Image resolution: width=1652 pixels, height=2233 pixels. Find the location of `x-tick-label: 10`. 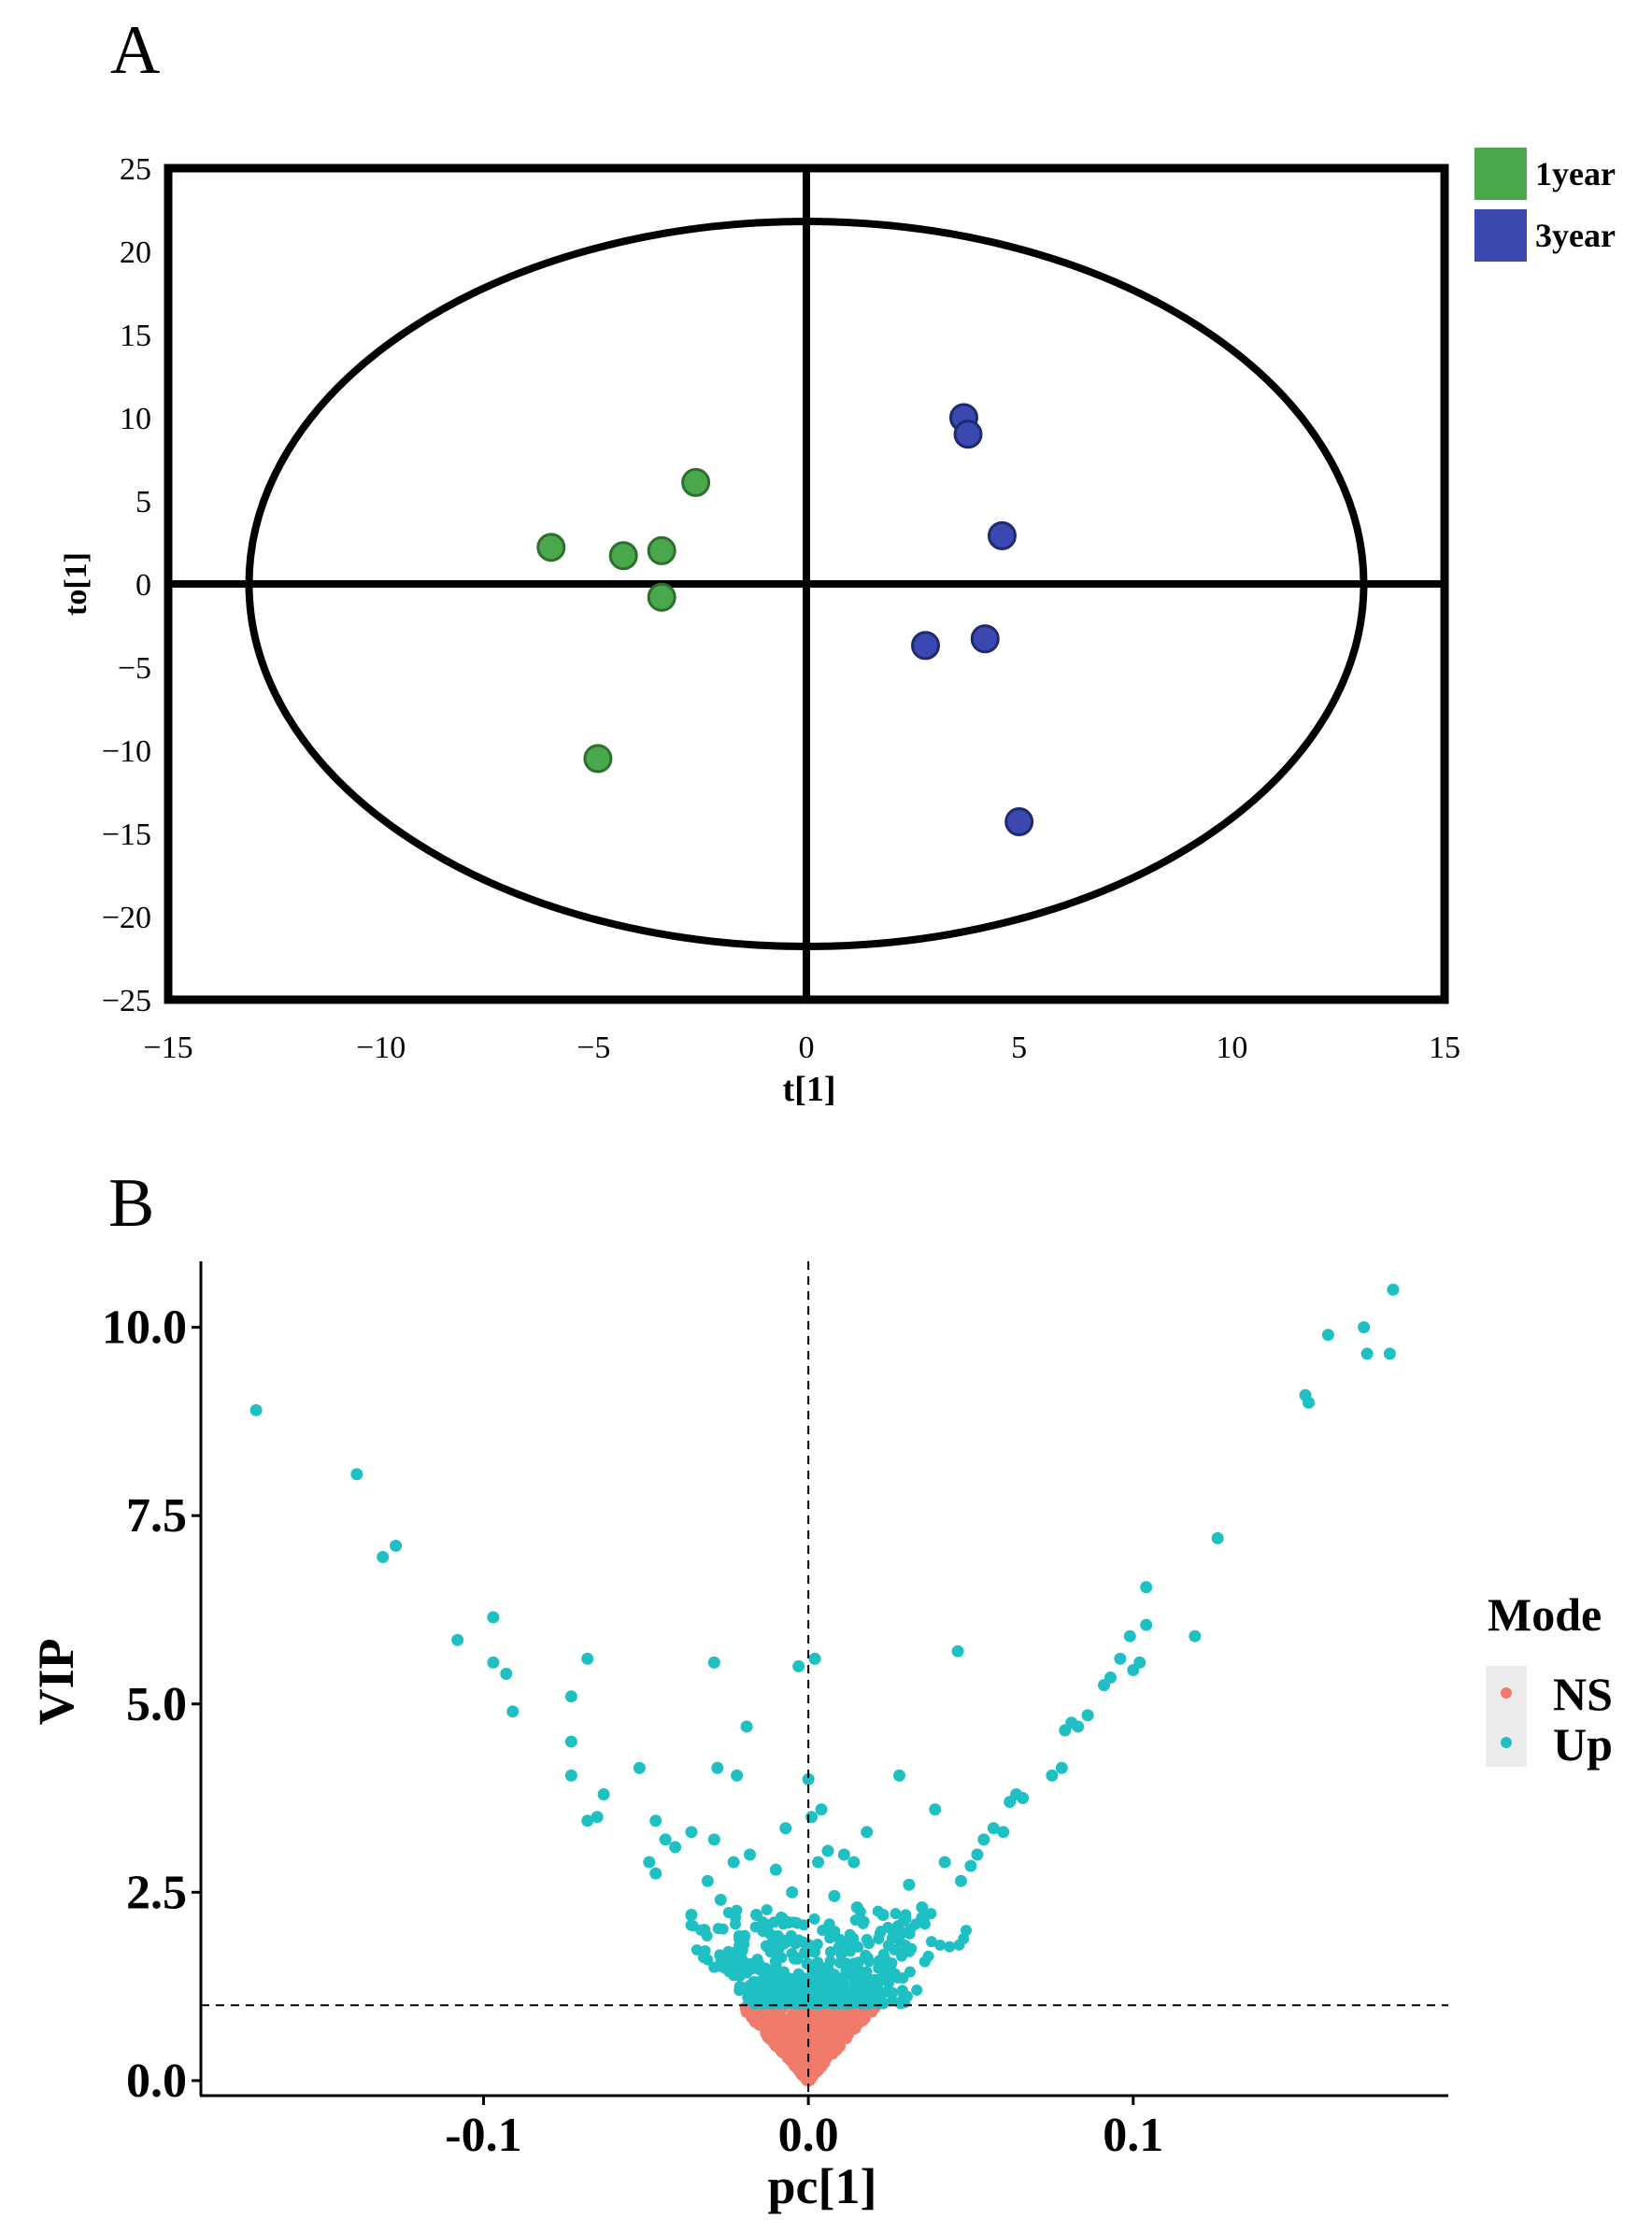

x-tick-label: 10 is located at coordinates (1231, 1048).